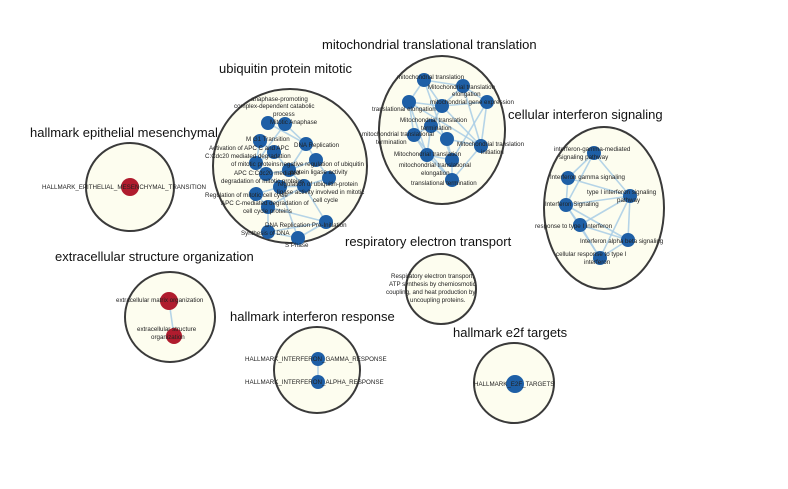 Image resolution: width=788 pixels, height=489 pixels. Describe the element at coordinates (268, 139) in the screenshot. I see `node-label: M G1 Transition` at that location.